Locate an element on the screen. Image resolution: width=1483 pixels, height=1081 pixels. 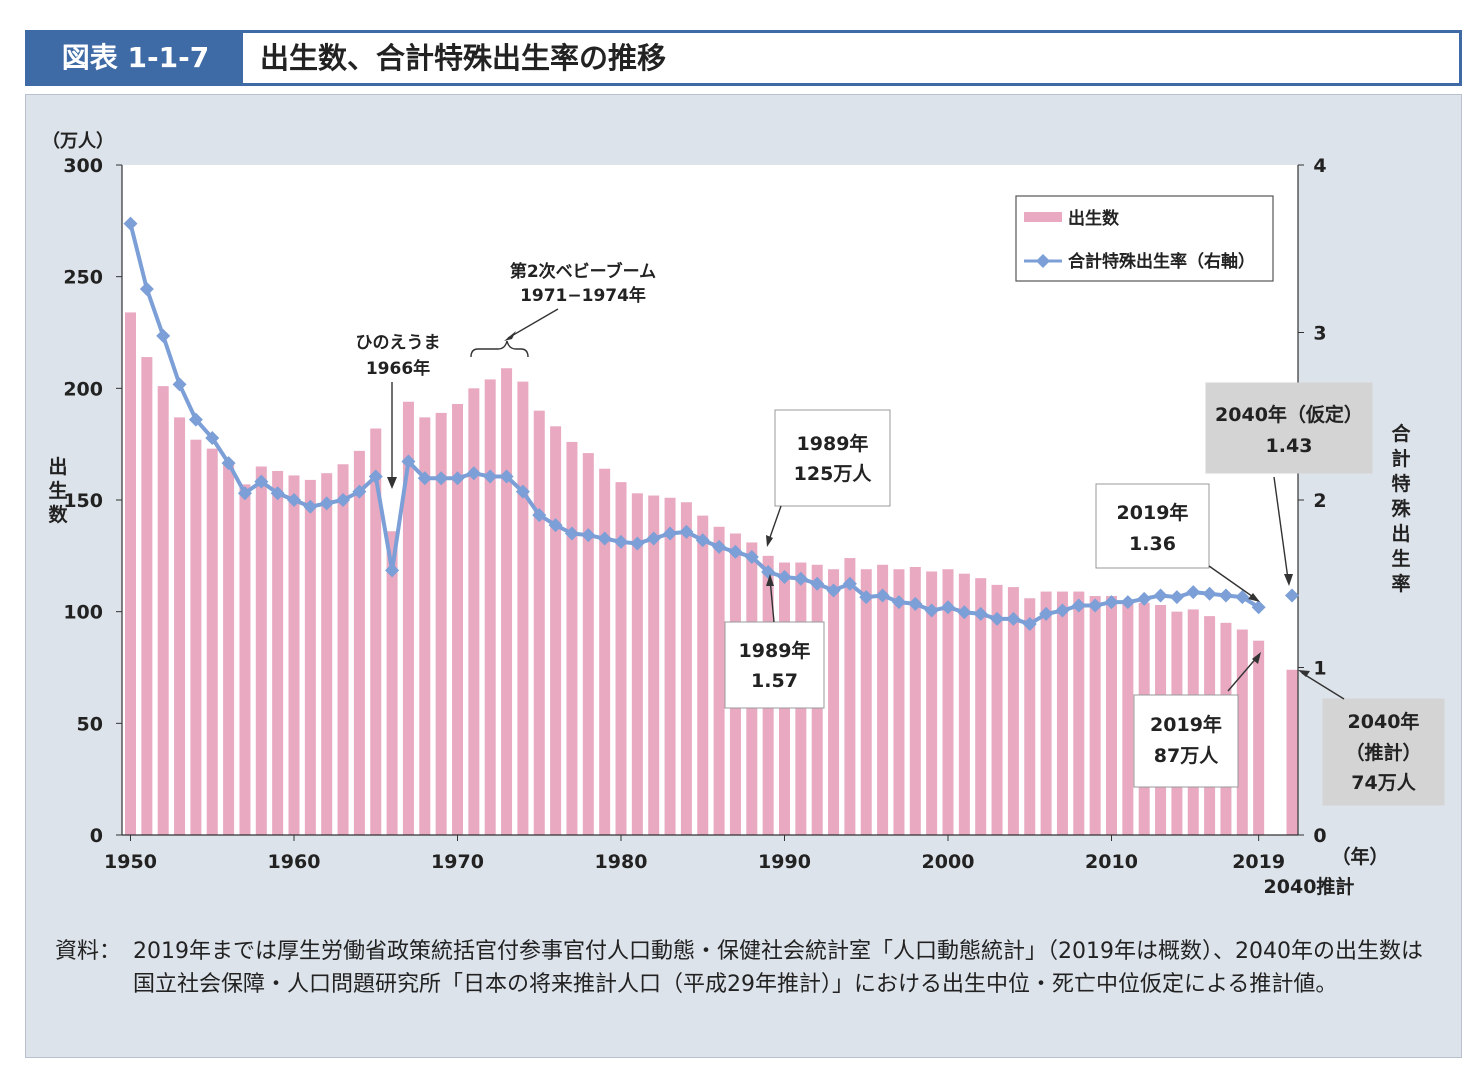
tfr-point-1977 is located at coordinates (571, 533).